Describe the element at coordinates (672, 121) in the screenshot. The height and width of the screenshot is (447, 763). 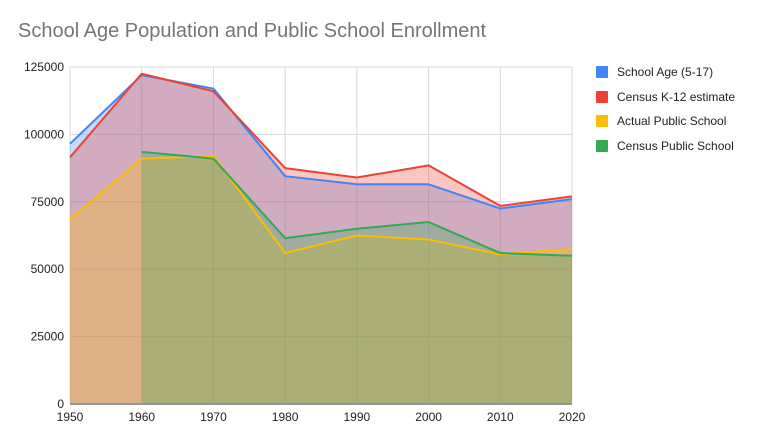
I see `legend-label: Actual Public School` at that location.